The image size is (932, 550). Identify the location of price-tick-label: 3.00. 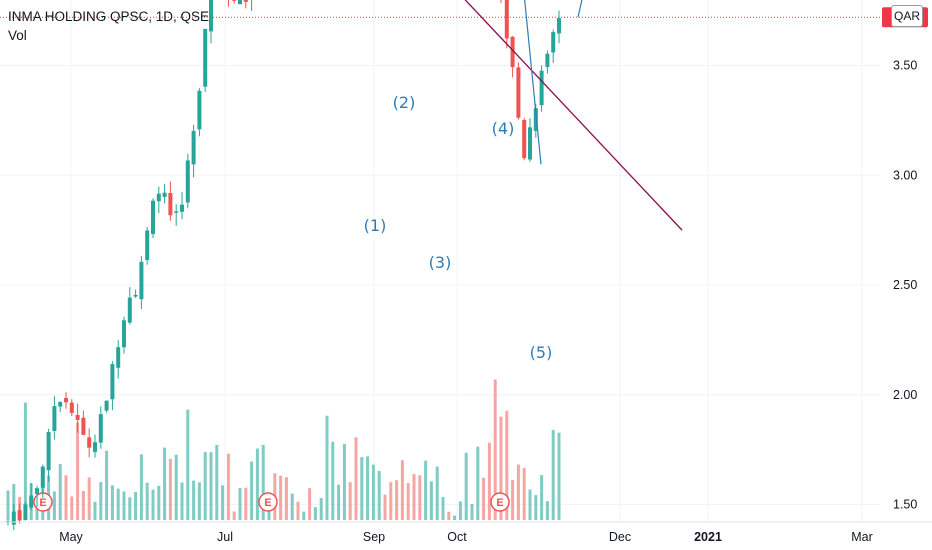
(905, 175).